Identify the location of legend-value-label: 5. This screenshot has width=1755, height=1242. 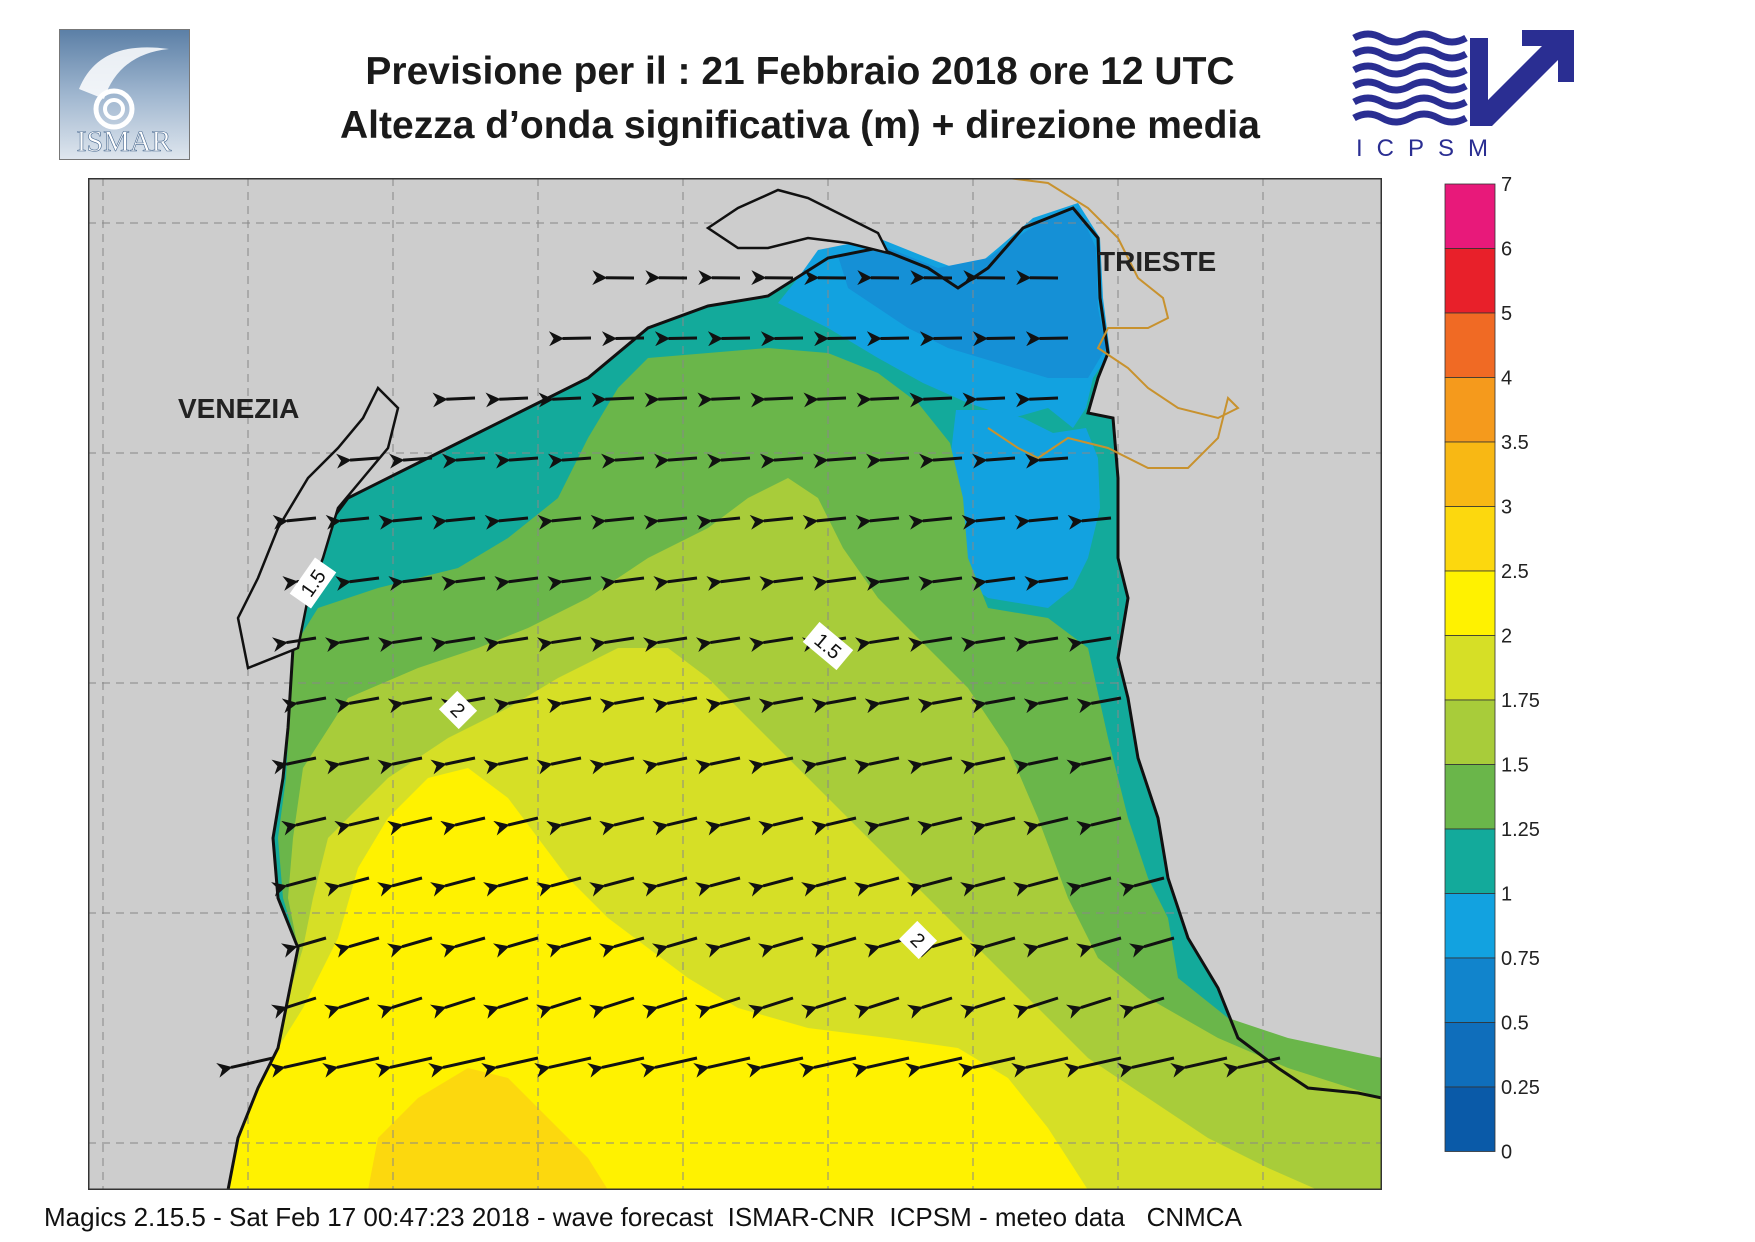
(1506, 314).